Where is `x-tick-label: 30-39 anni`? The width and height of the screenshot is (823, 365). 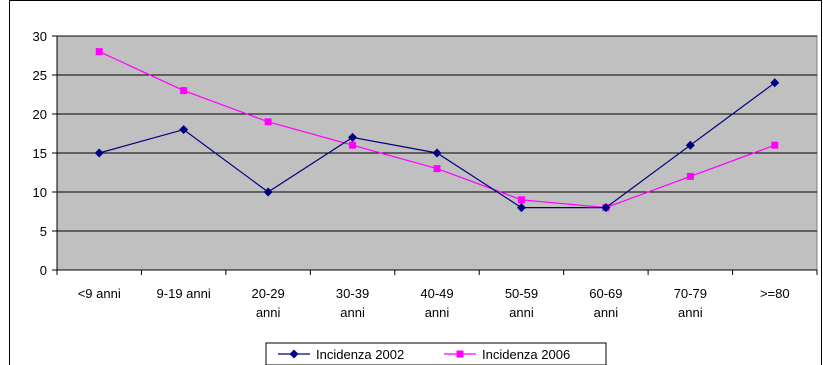
x-tick-label: 30-39 anni is located at coordinates (352, 303).